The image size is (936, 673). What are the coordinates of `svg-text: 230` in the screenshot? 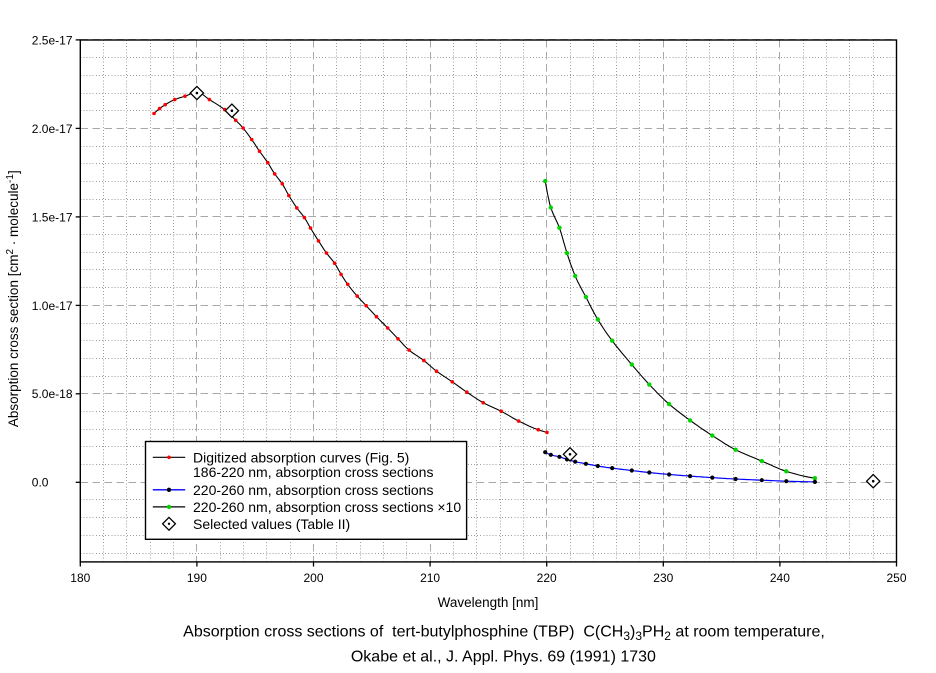 It's located at (663, 578).